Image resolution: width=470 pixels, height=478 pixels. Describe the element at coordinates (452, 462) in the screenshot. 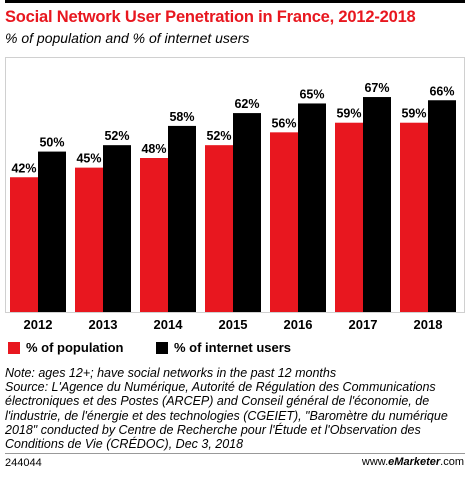

I see `credit-suffix: .com` at that location.